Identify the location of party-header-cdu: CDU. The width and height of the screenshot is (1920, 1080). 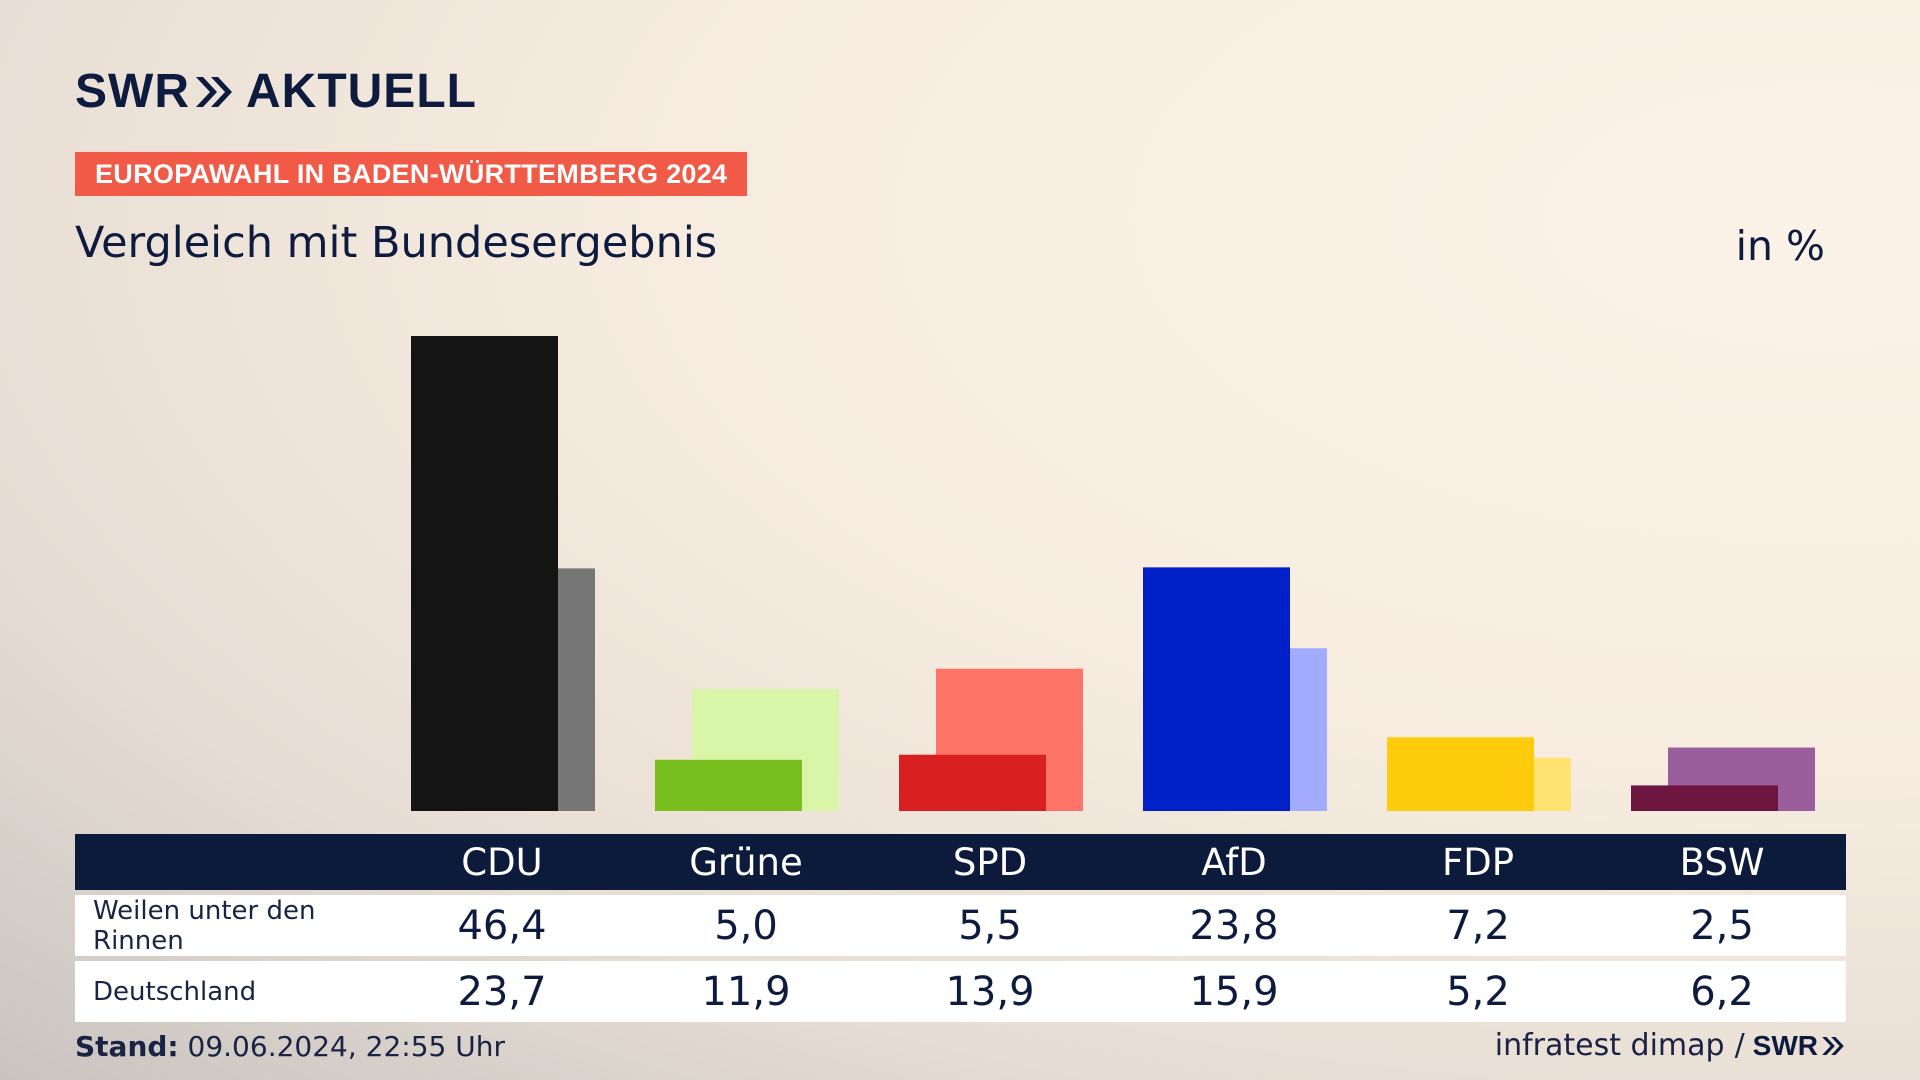
(502, 862).